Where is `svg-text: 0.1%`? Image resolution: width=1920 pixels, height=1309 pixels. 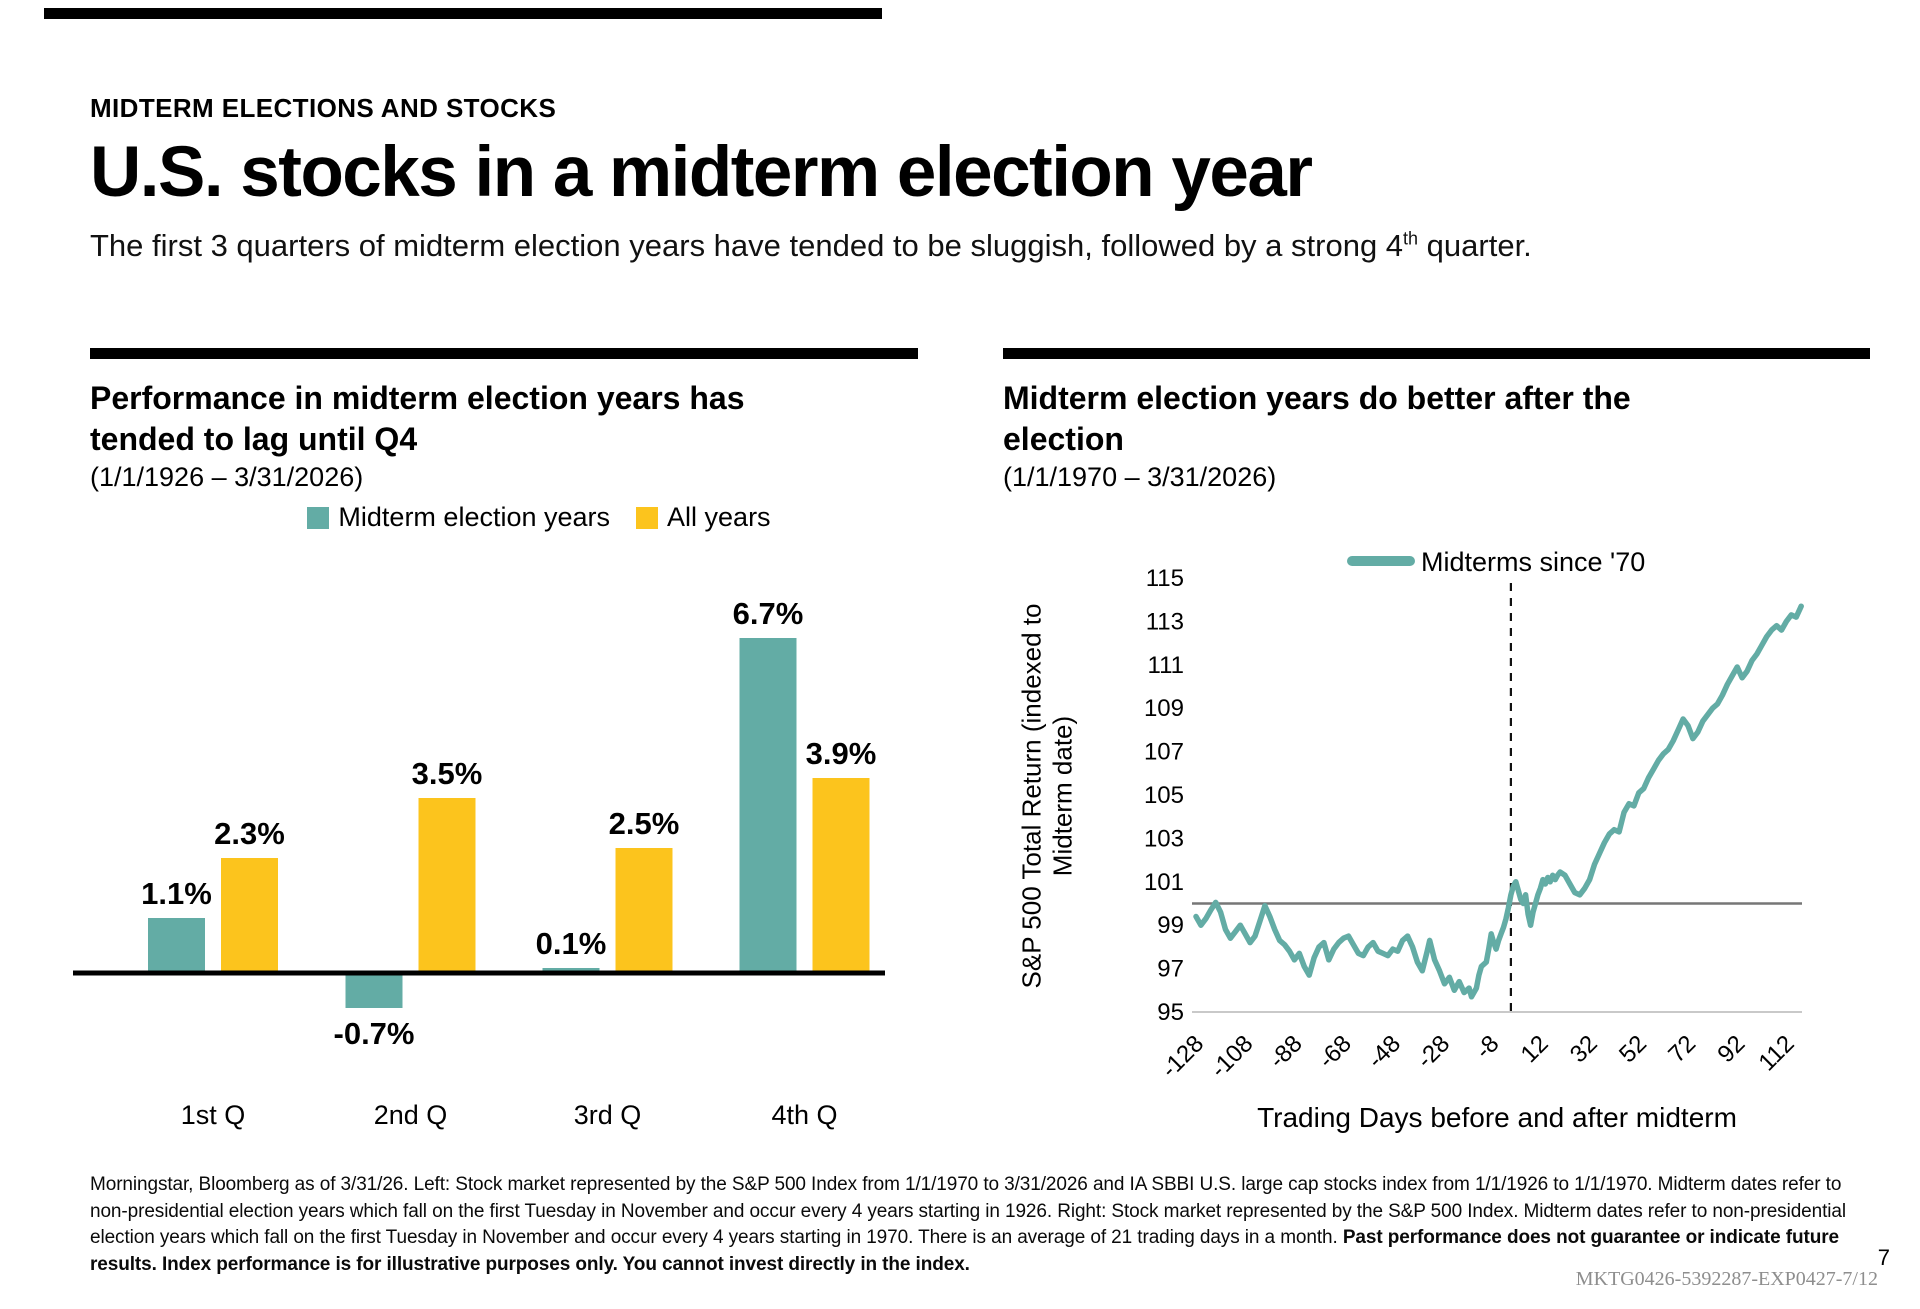 svg-text: 0.1% is located at coordinates (571, 943).